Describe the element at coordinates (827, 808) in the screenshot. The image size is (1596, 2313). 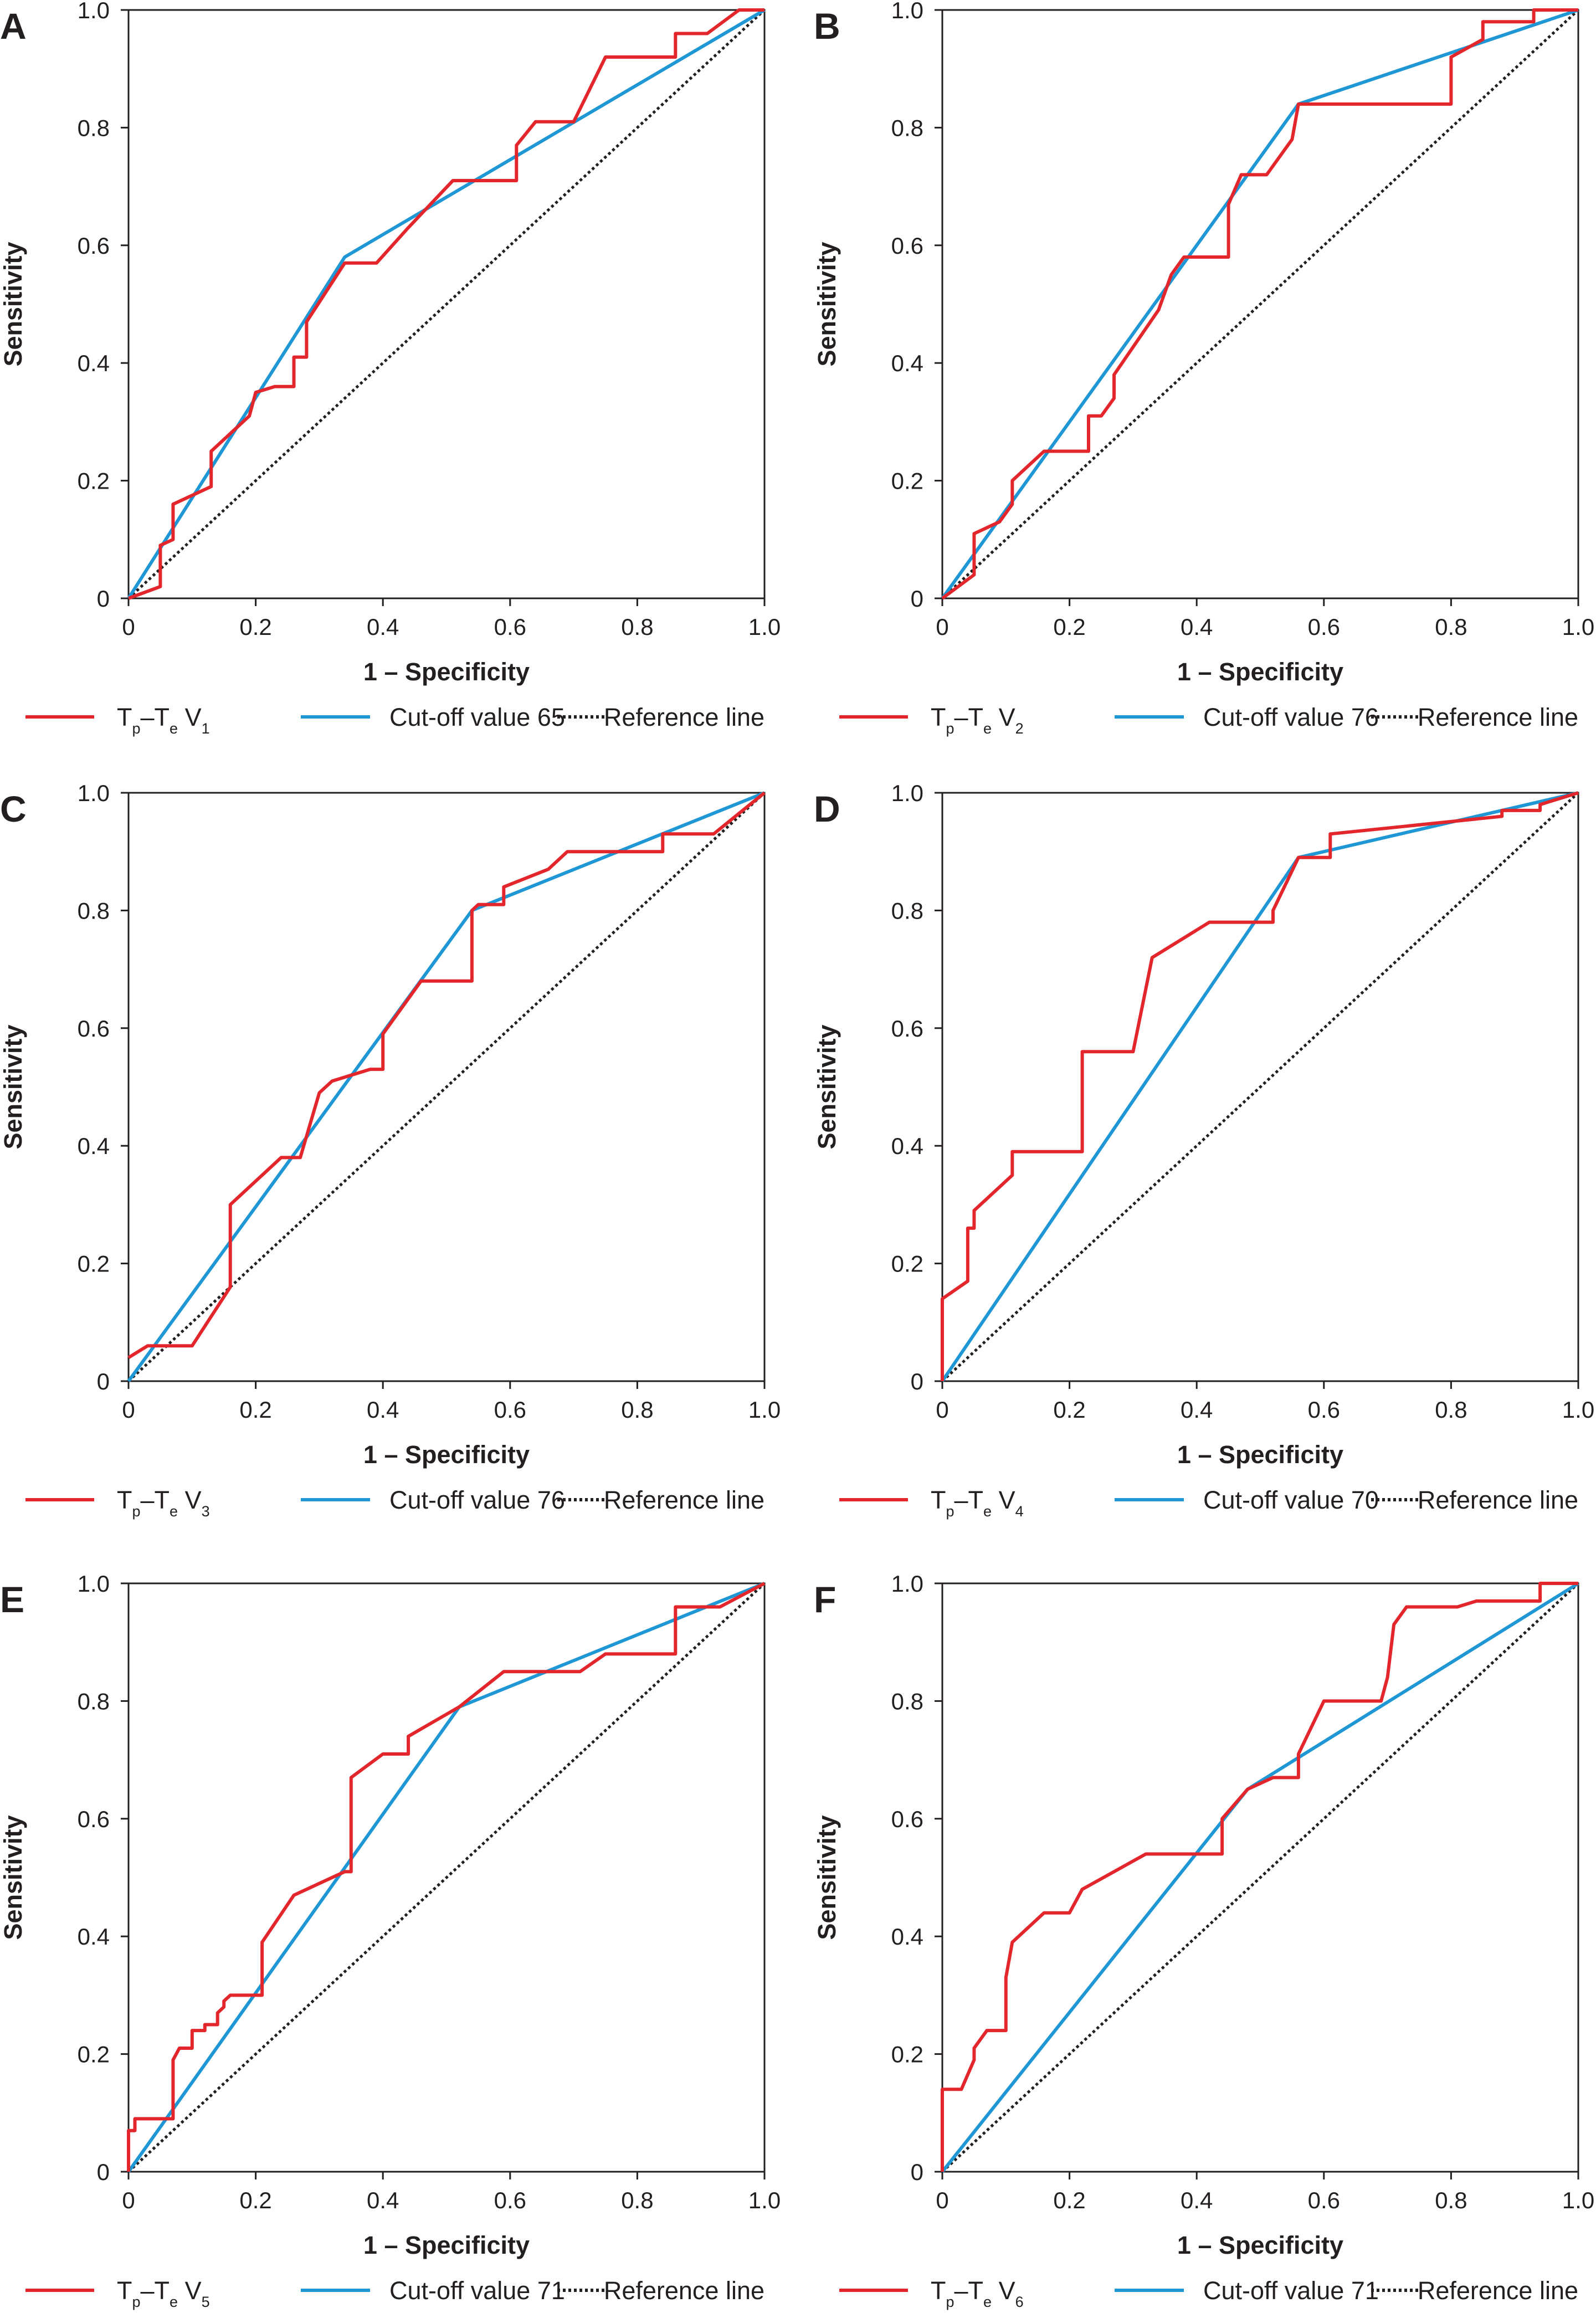
I see `panel-letter: D` at that location.